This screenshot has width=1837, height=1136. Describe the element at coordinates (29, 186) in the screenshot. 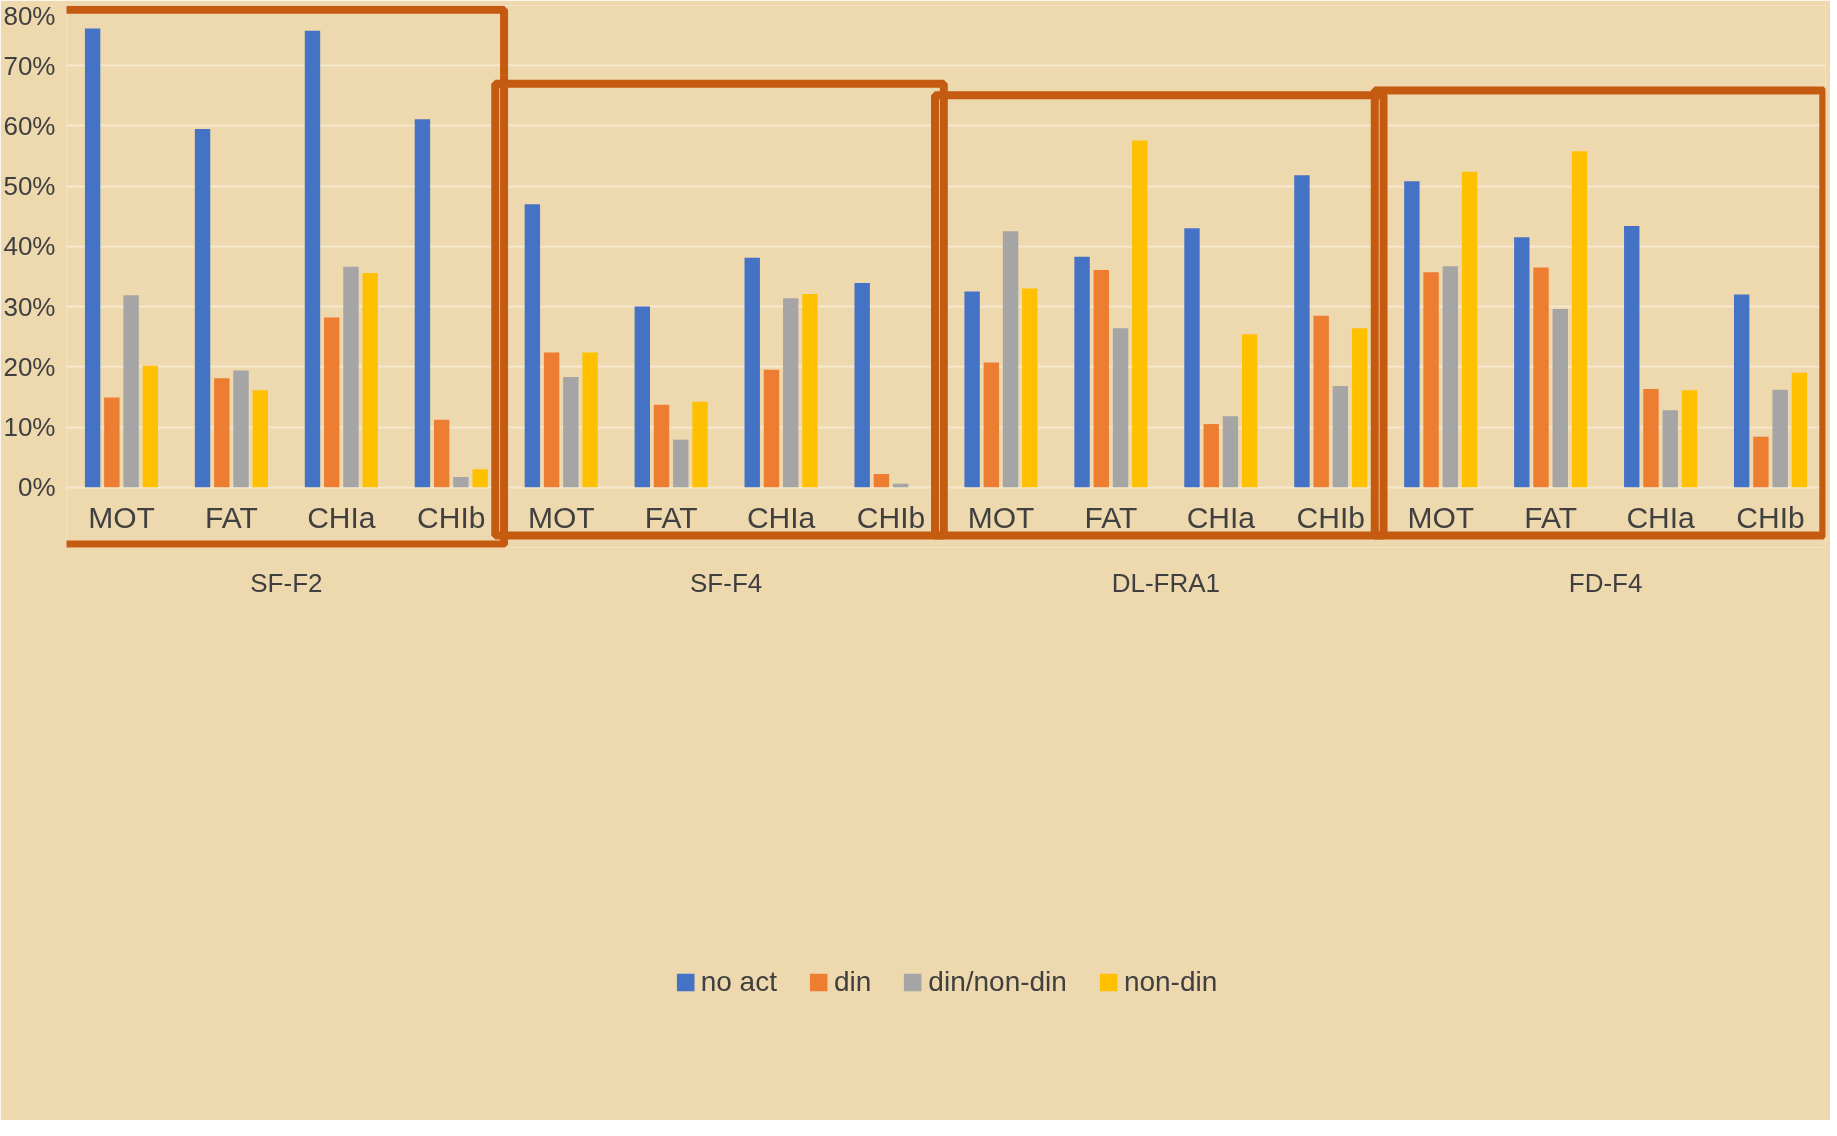

I see `y-tick-label: 50%` at that location.